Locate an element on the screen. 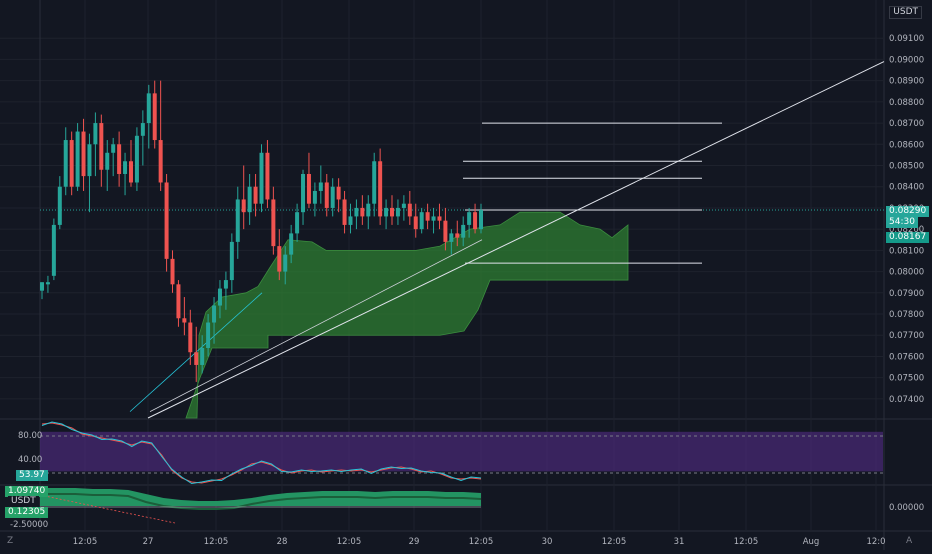  oscillator-area is located at coordinates (260, 497).